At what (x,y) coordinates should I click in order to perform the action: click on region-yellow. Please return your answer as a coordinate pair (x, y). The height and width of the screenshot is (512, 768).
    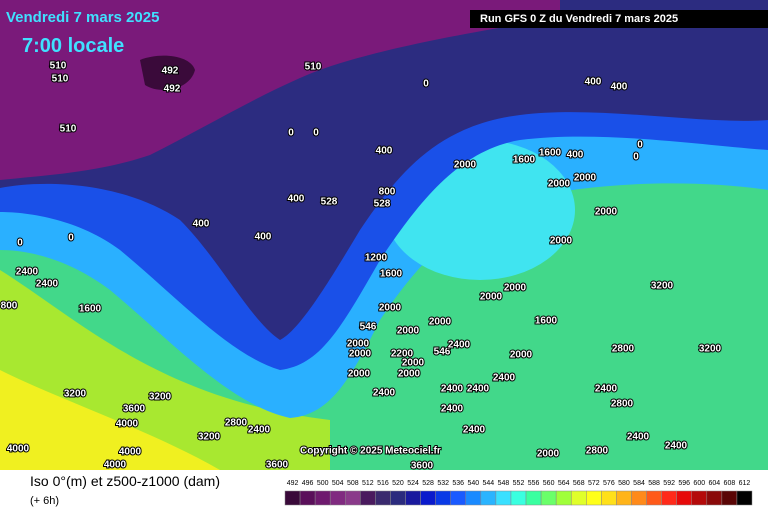
    Looking at the image, I should click on (110, 420).